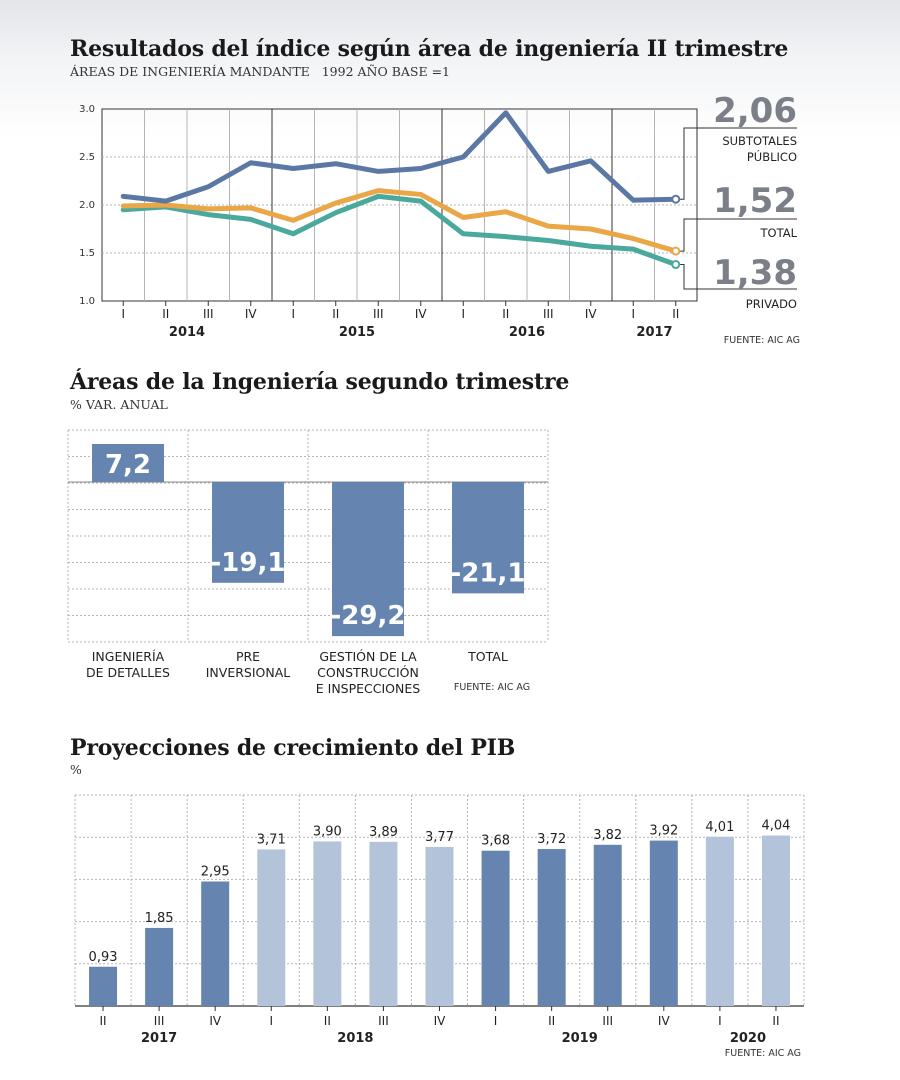  I want to click on chart1-series-name: PRIVADO, so click(771, 304).